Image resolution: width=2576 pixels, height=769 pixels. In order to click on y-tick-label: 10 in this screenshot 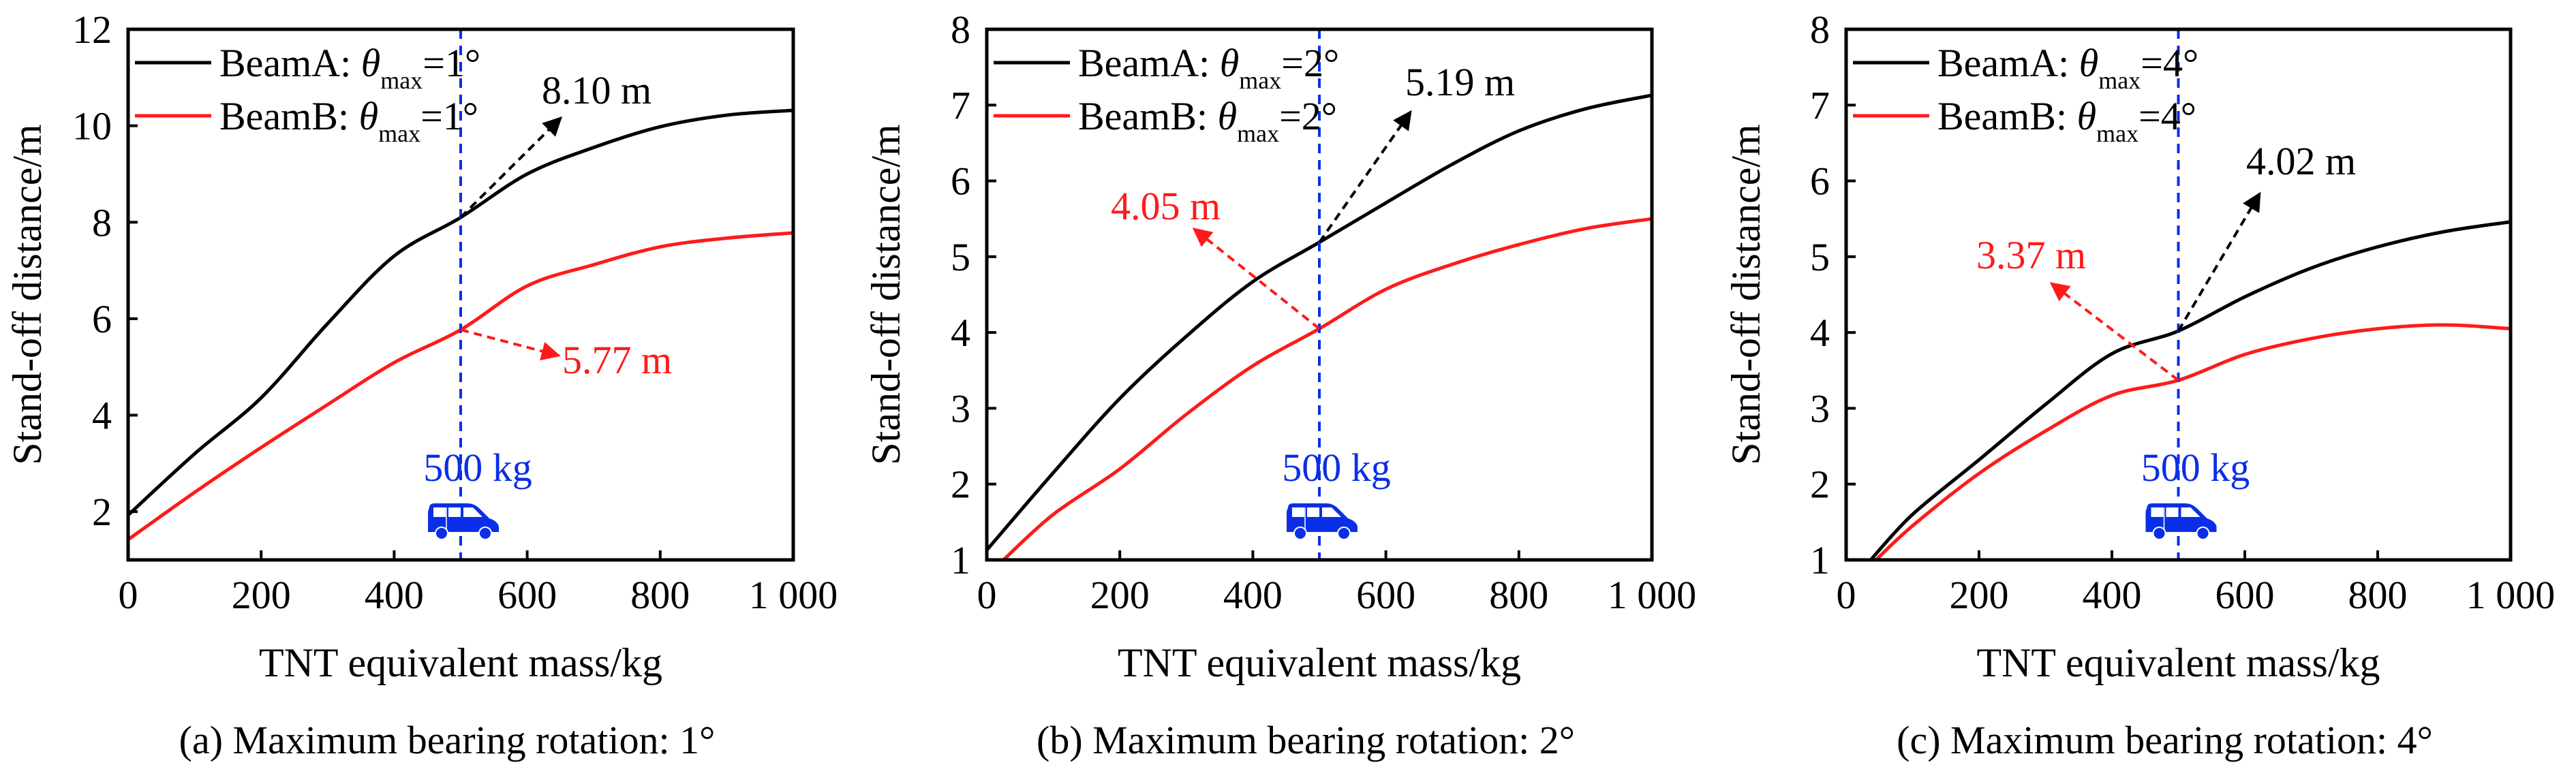, I will do `click(92, 126)`.